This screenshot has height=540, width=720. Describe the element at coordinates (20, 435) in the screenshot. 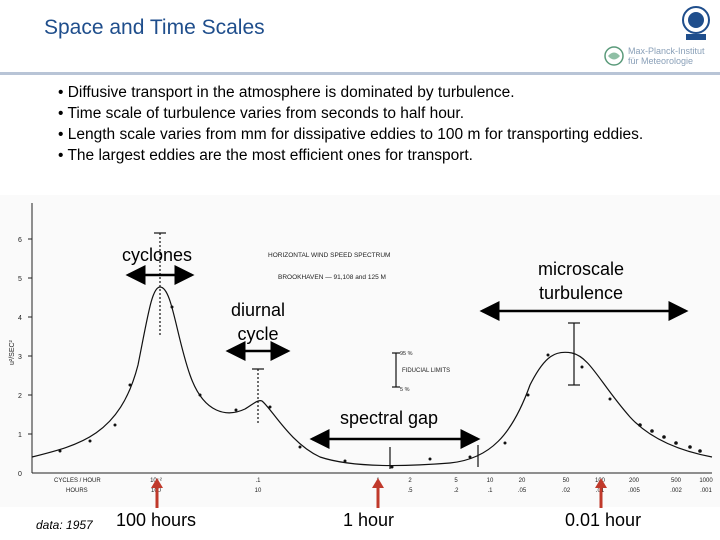

I see `y-tick: 1` at that location.